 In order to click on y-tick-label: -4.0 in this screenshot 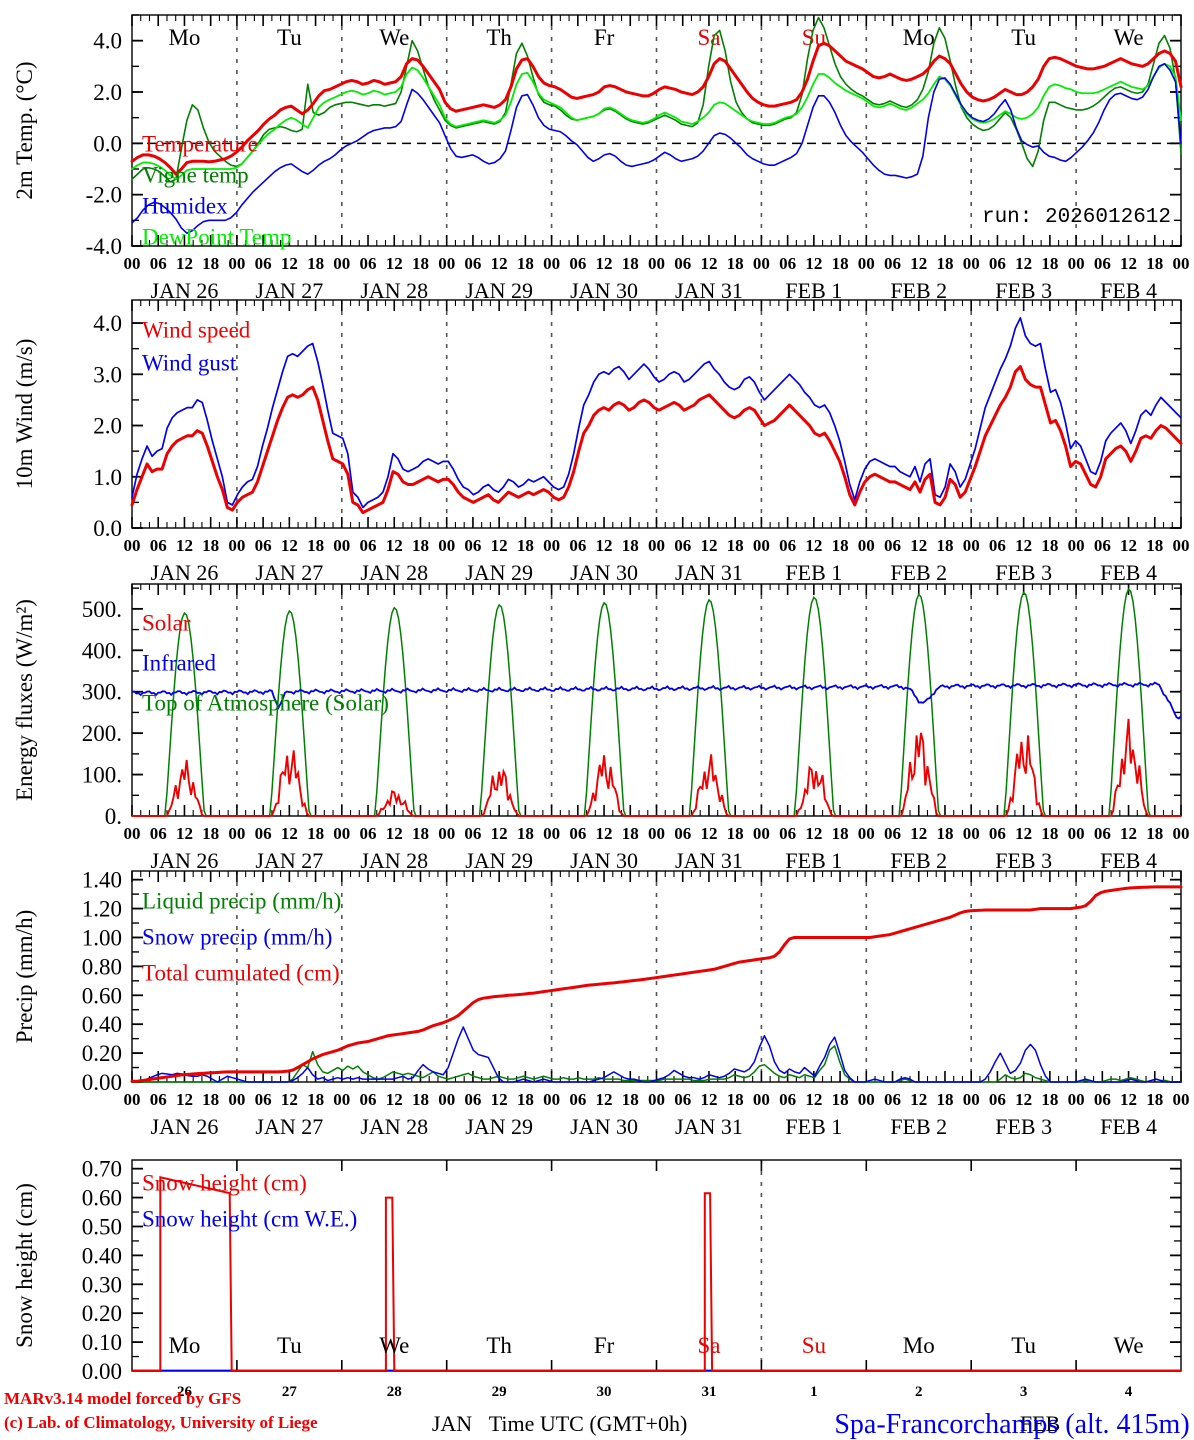, I will do `click(104, 246)`.